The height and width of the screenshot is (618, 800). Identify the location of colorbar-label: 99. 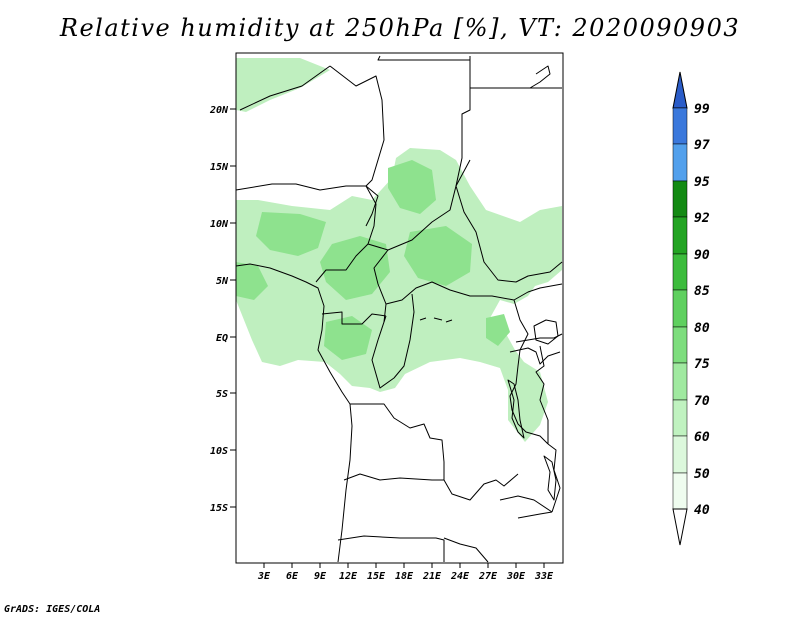
(702, 109).